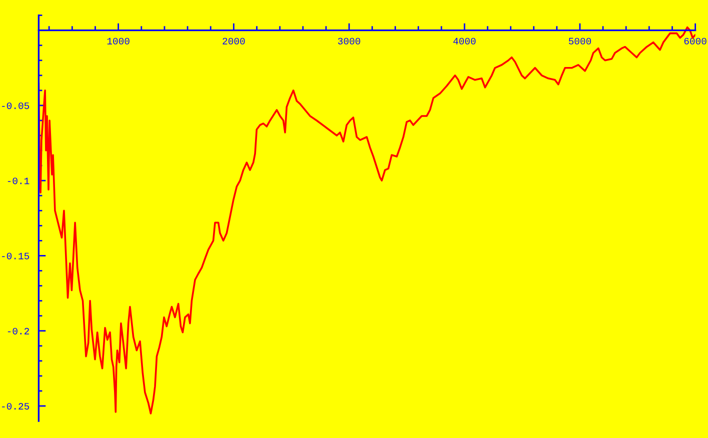  Describe the element at coordinates (118, 41) in the screenshot. I see `x-tick-label: 1000` at that location.